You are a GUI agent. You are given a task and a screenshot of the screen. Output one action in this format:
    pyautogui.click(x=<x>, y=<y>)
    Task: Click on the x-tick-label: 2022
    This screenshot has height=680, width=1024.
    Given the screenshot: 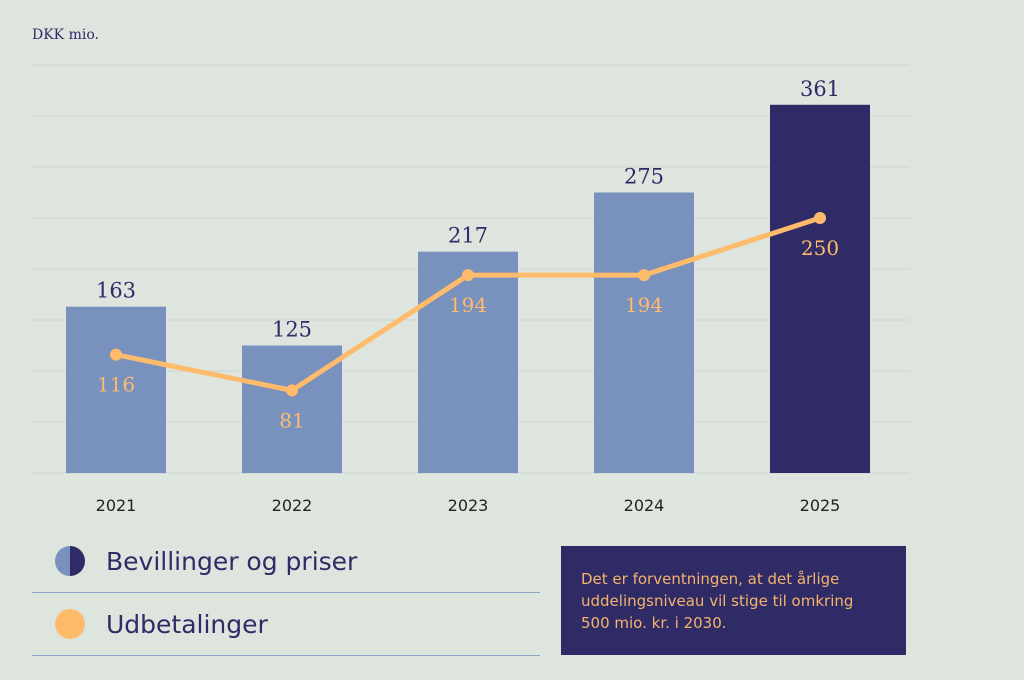 What is the action you would take?
    pyautogui.click(x=292, y=505)
    